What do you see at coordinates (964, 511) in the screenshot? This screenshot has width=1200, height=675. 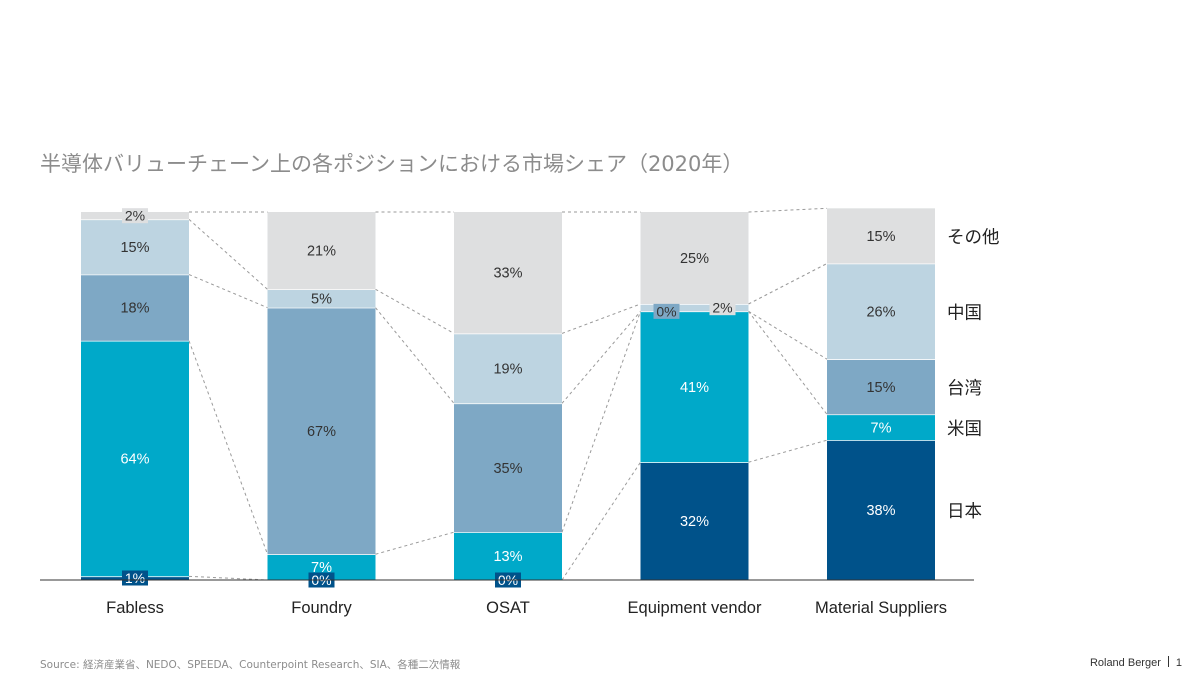 I see `legend-entry: 日本` at bounding box center [964, 511].